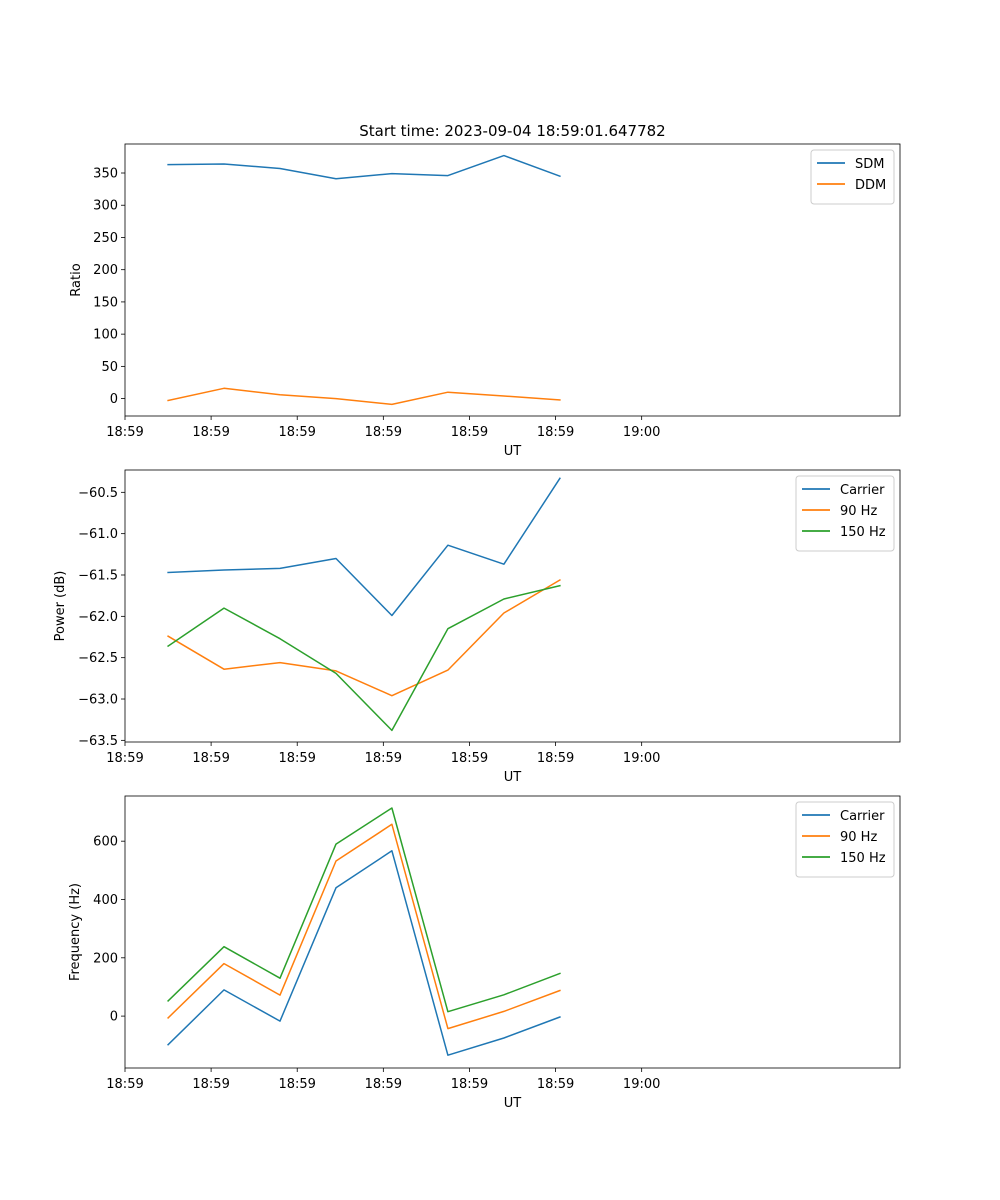 This screenshot has width=1000, height=1200. What do you see at coordinates (105, 174) in the screenshot?
I see `y-tick-label: 350` at bounding box center [105, 174].